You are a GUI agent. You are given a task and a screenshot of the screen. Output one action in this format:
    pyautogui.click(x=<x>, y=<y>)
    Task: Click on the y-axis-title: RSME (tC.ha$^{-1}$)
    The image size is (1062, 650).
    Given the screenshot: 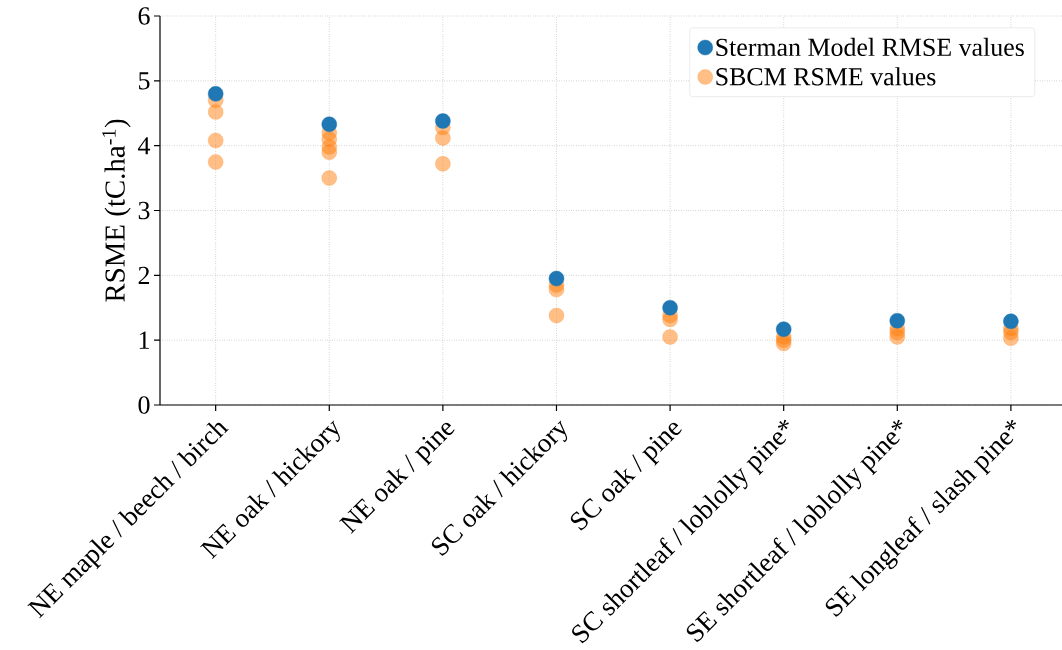 What is the action you would take?
    pyautogui.click(x=116, y=210)
    